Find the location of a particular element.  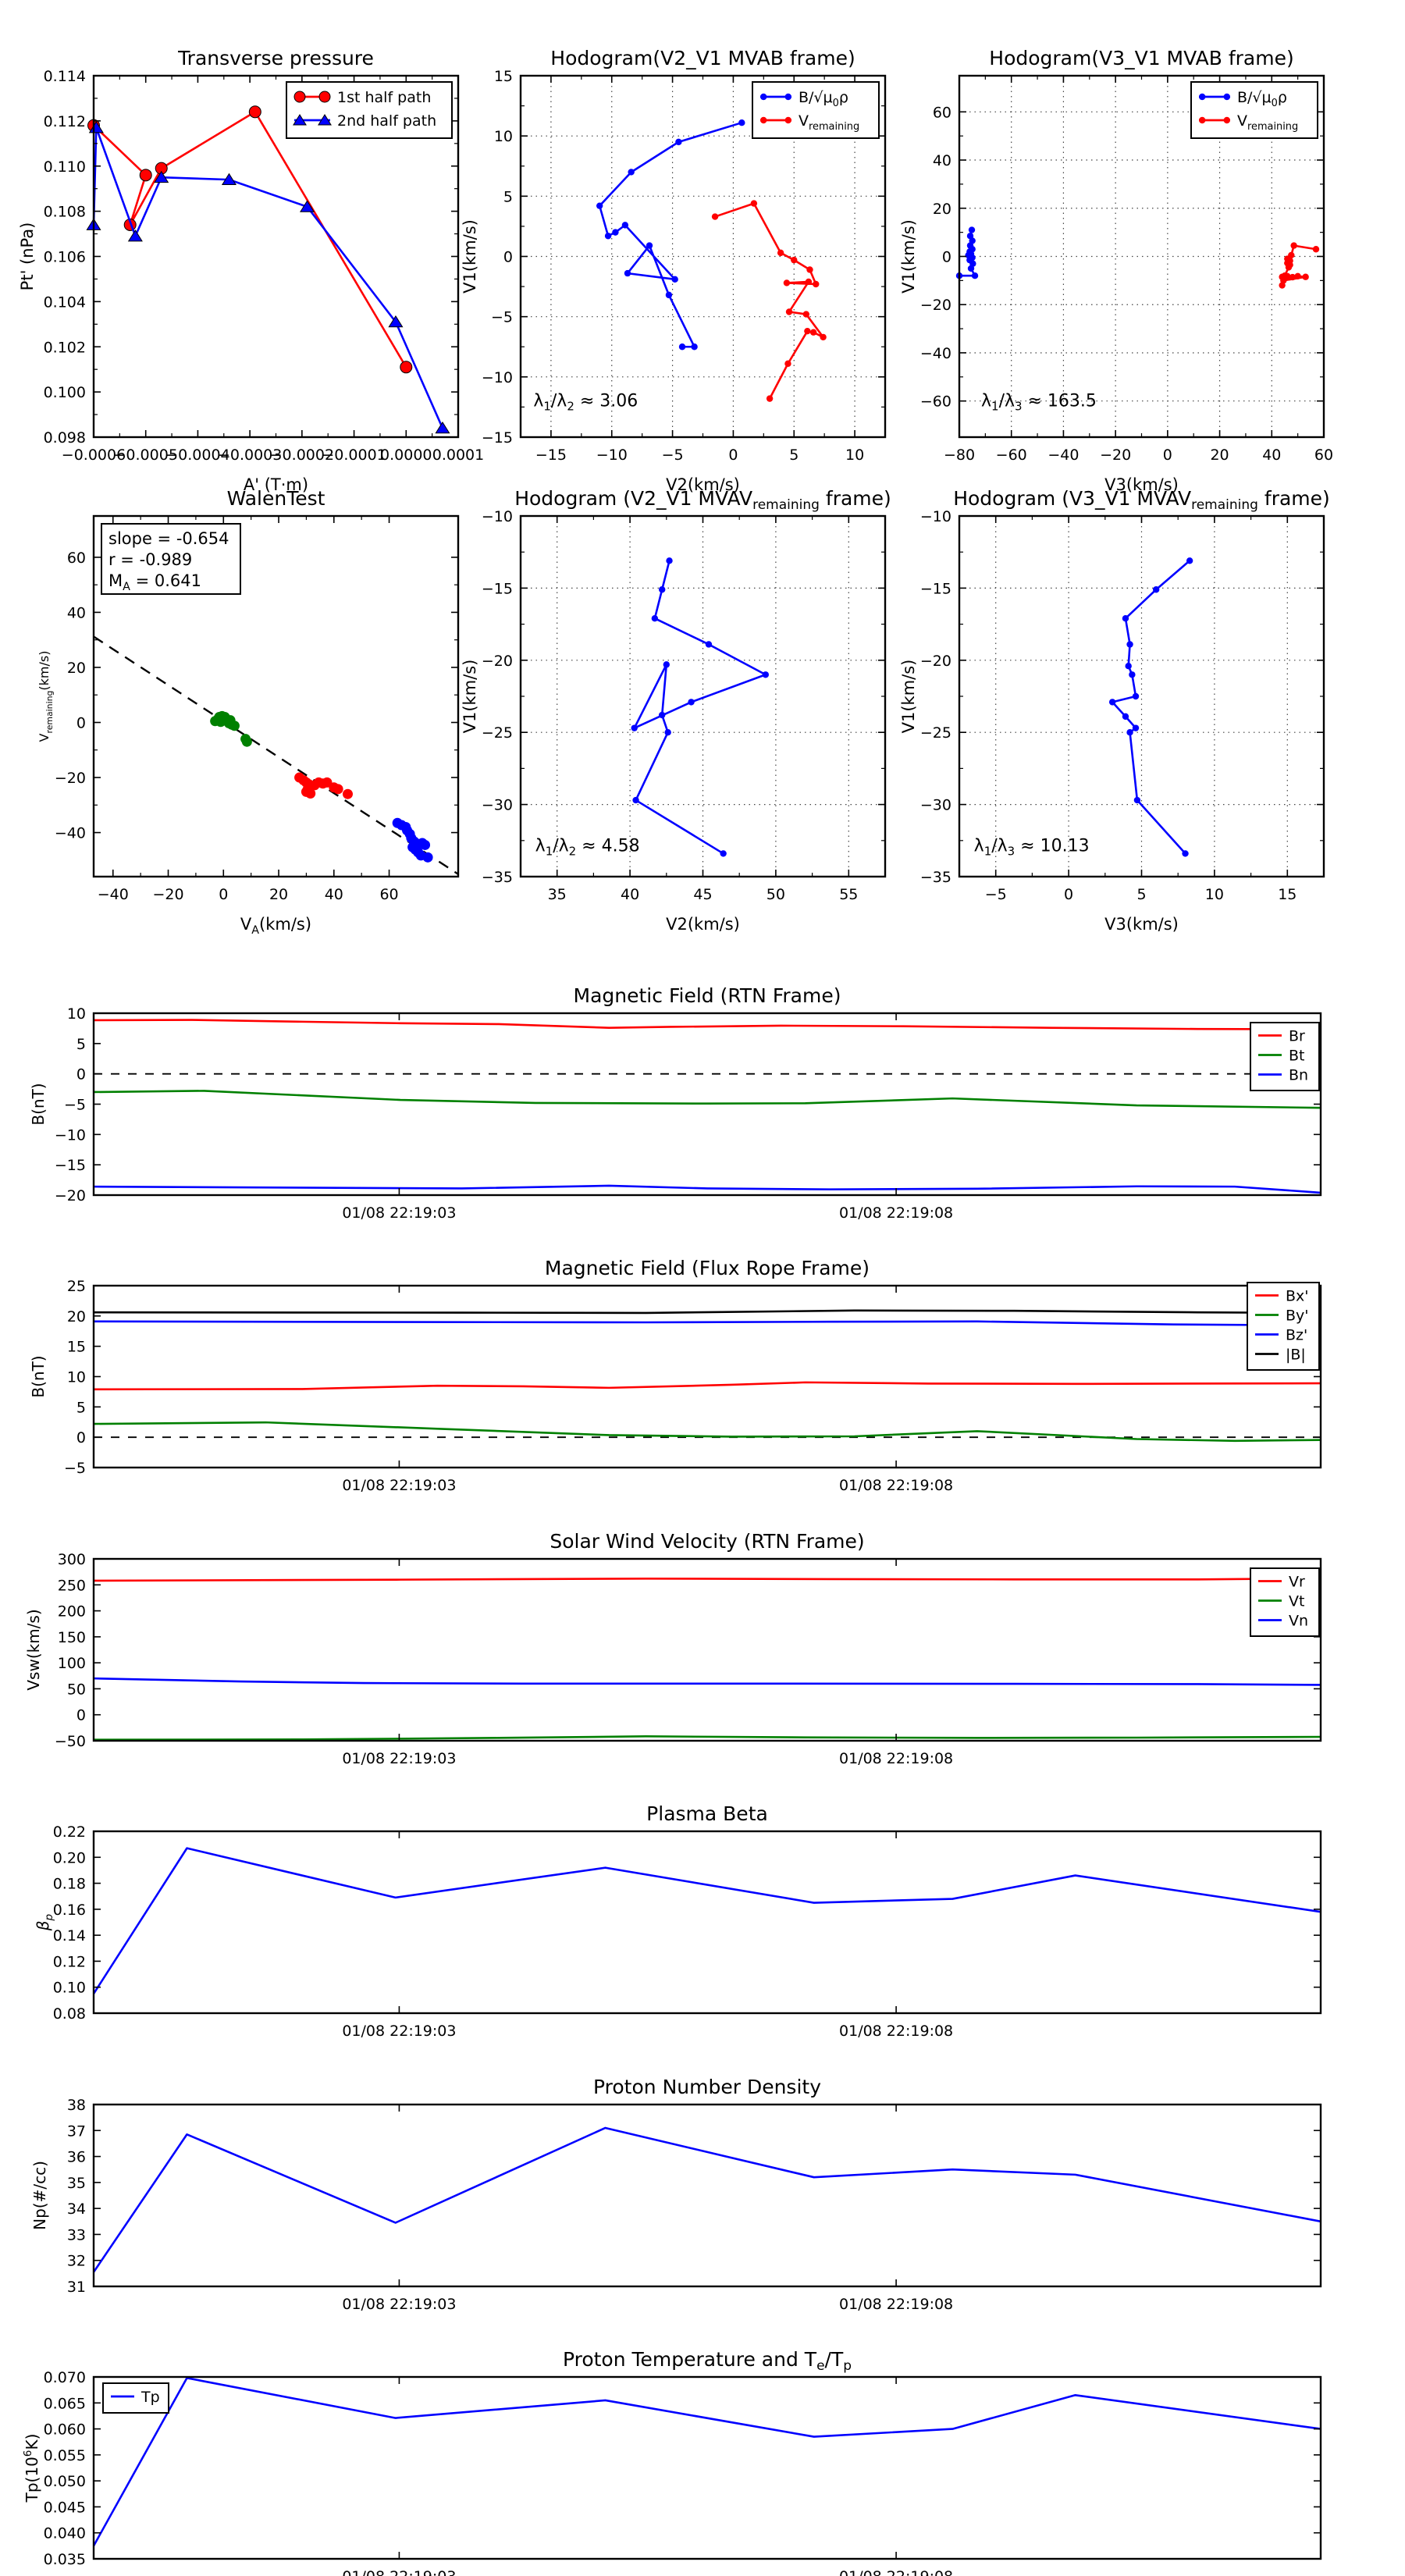

y-tick-label: 5 is located at coordinates (81, 1044).